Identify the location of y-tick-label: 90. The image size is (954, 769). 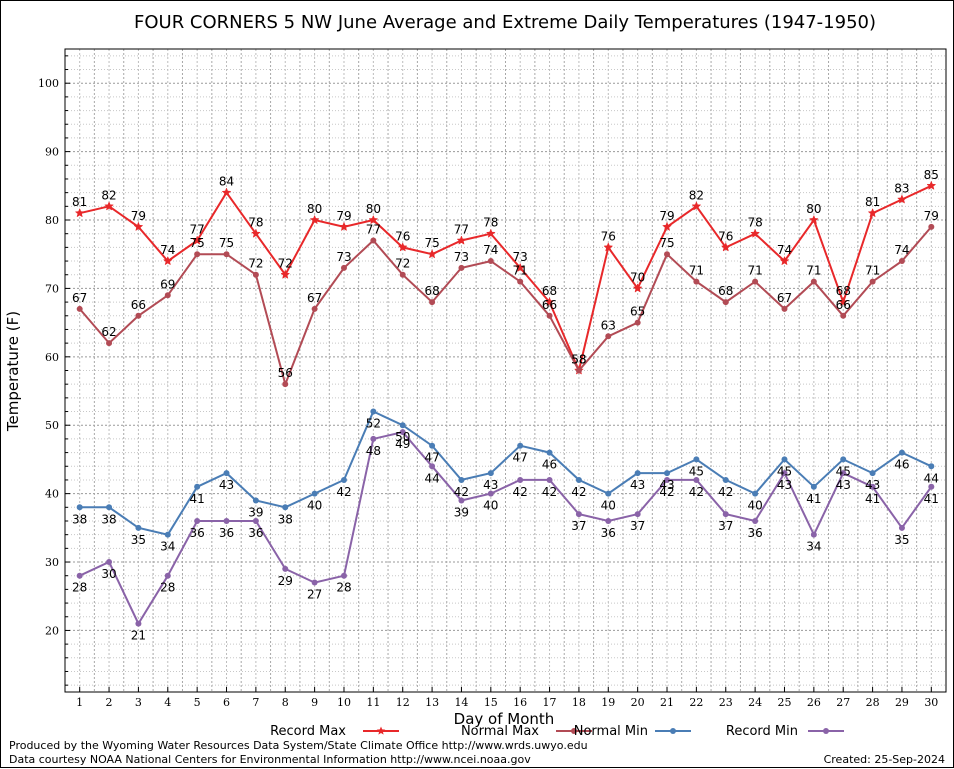
(52, 152).